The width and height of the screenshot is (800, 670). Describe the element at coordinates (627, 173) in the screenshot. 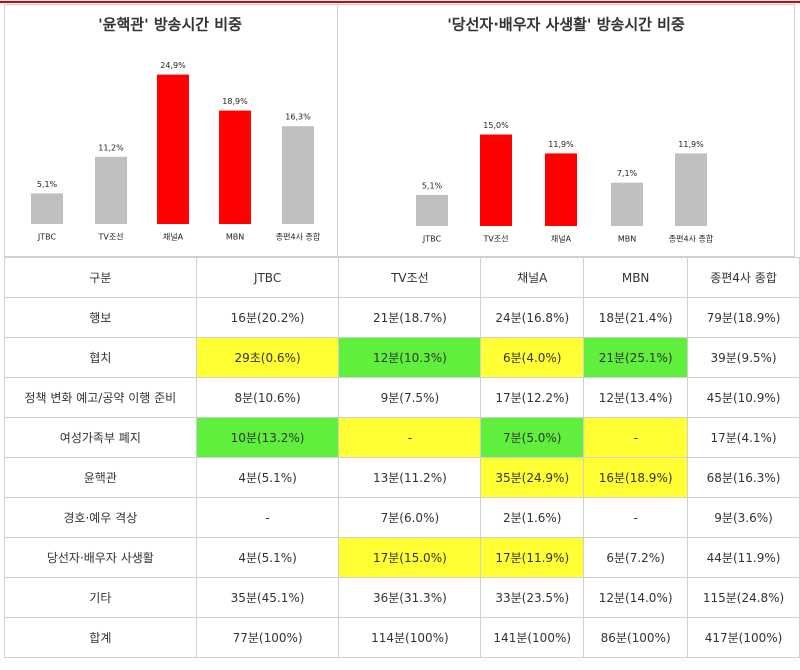

I see `value-label: 7,1%` at that location.